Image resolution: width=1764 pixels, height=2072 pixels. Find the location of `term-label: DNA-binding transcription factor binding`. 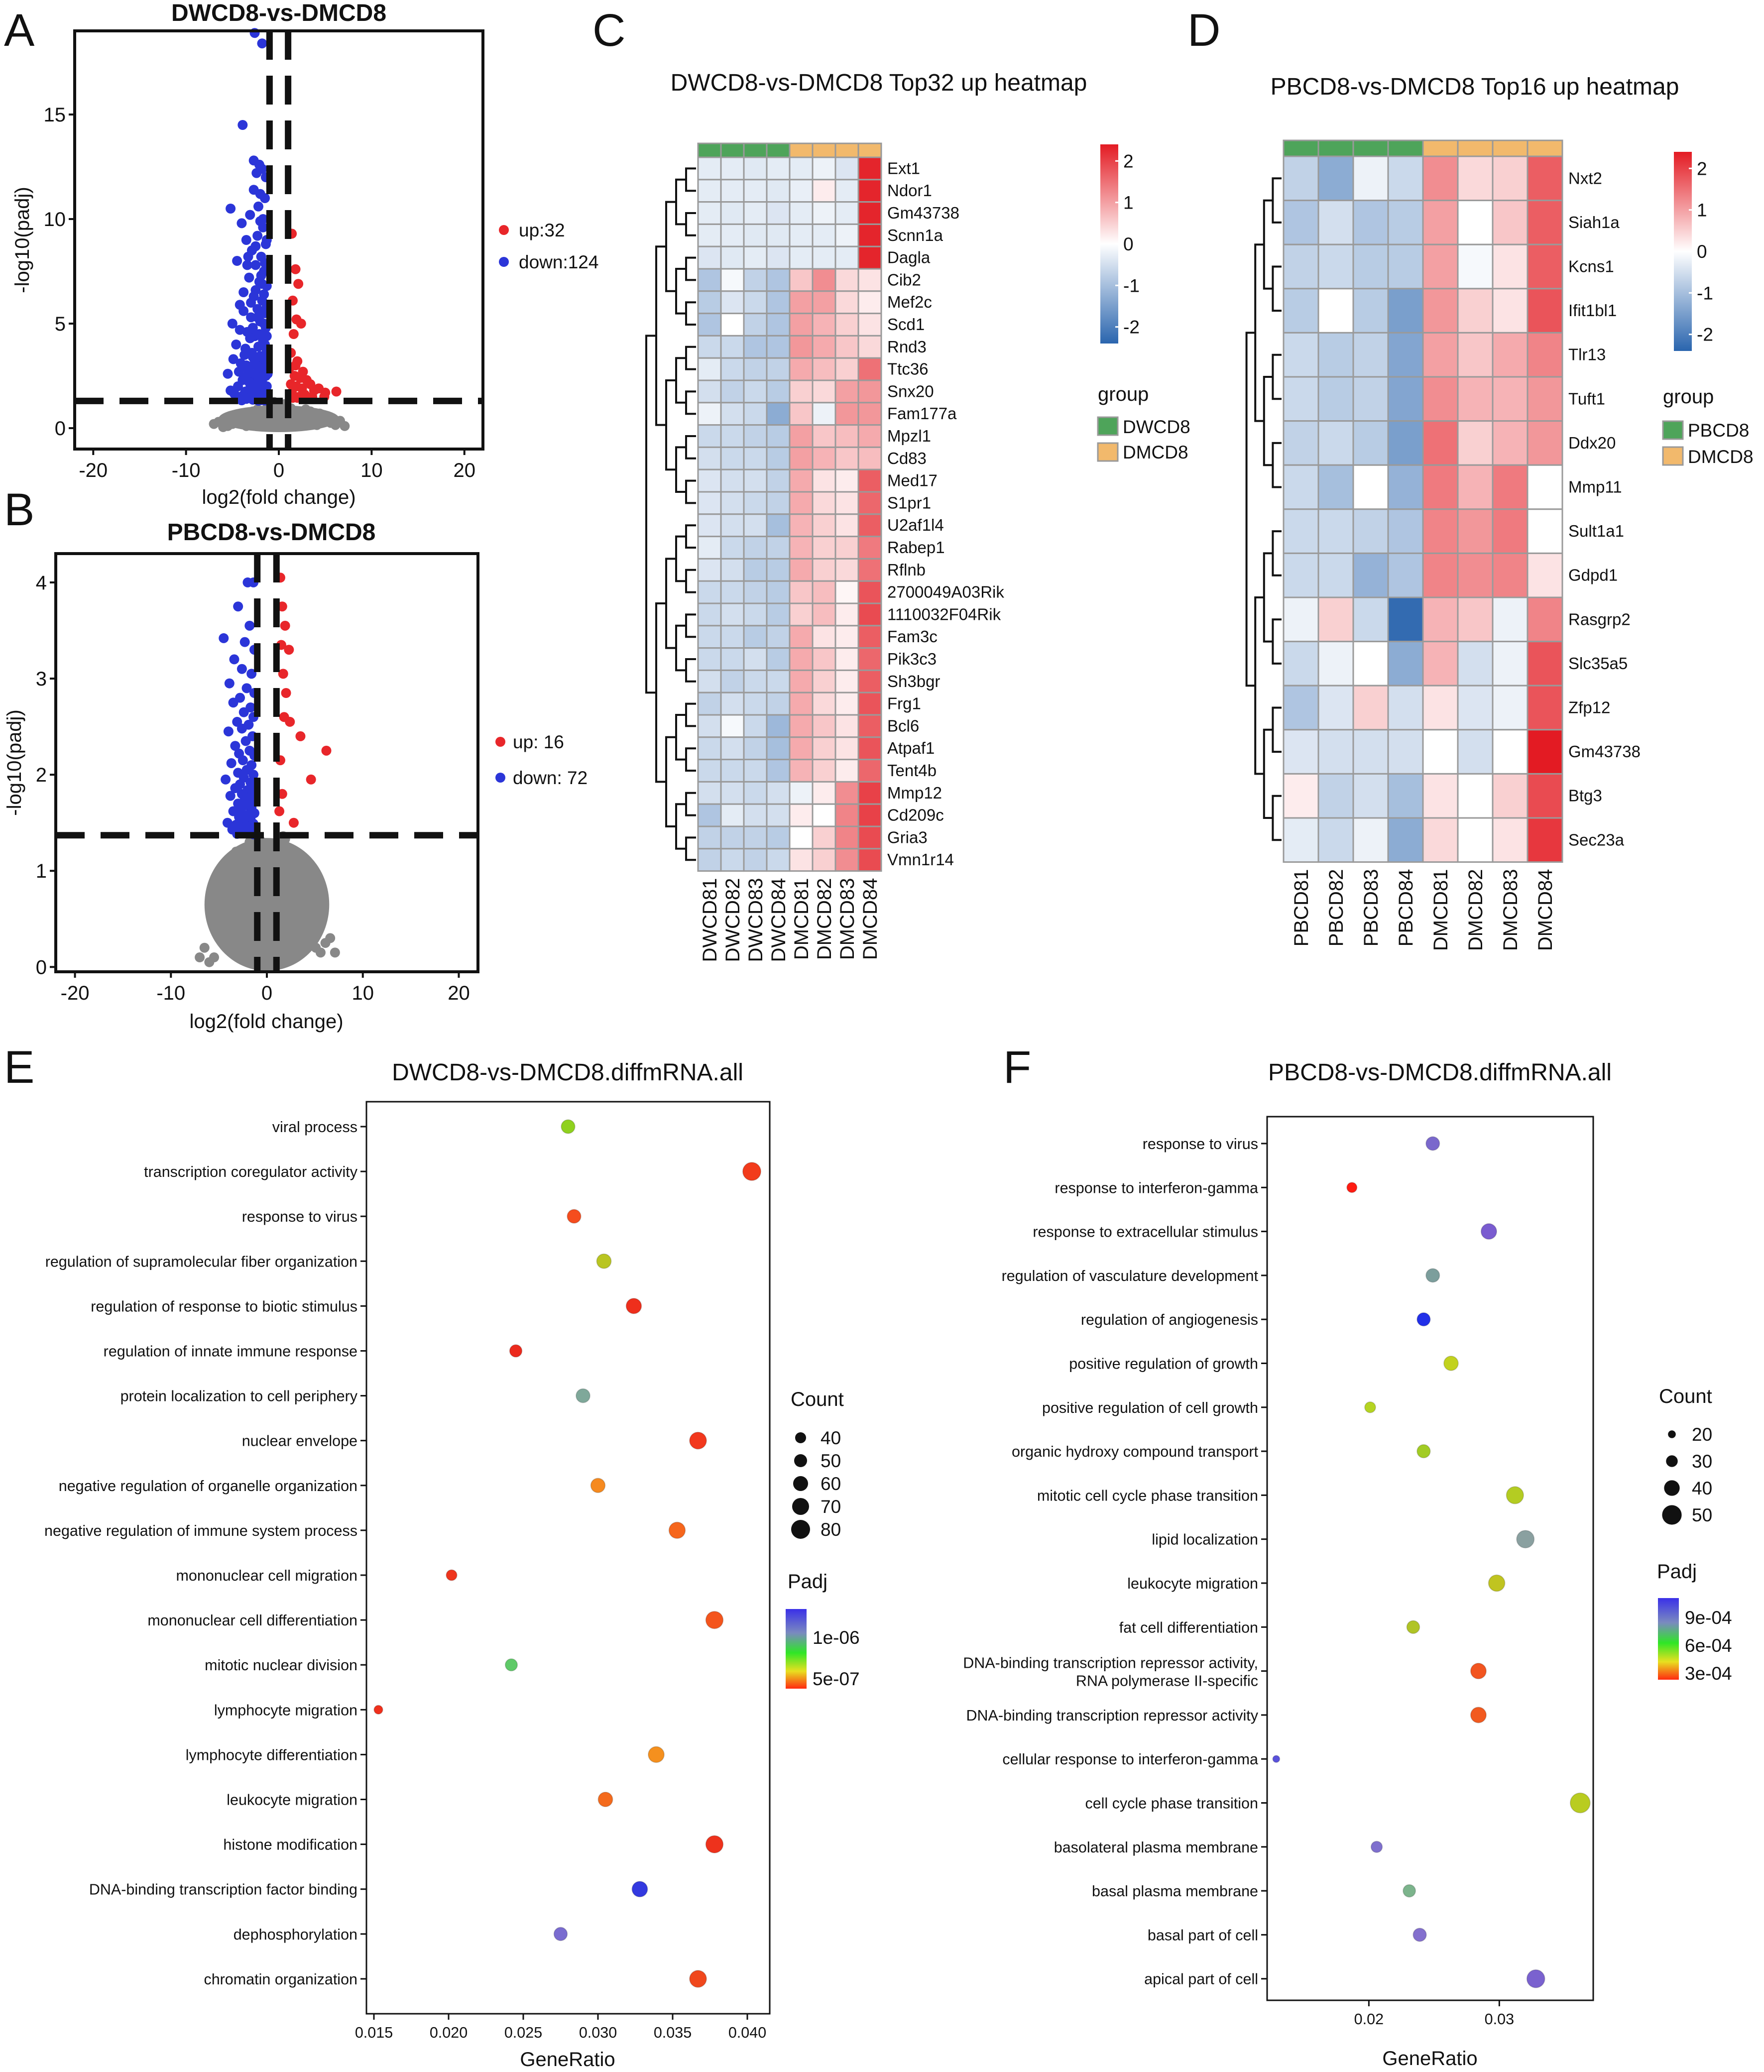

term-label: DNA-binding transcription factor binding is located at coordinates (223, 1889).